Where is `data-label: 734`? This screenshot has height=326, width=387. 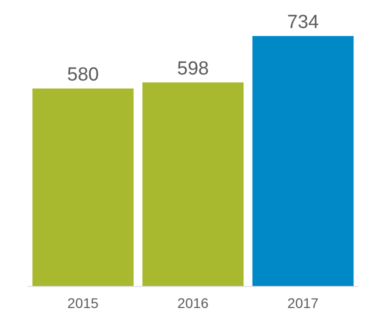
data-label: 734 is located at coordinates (303, 22).